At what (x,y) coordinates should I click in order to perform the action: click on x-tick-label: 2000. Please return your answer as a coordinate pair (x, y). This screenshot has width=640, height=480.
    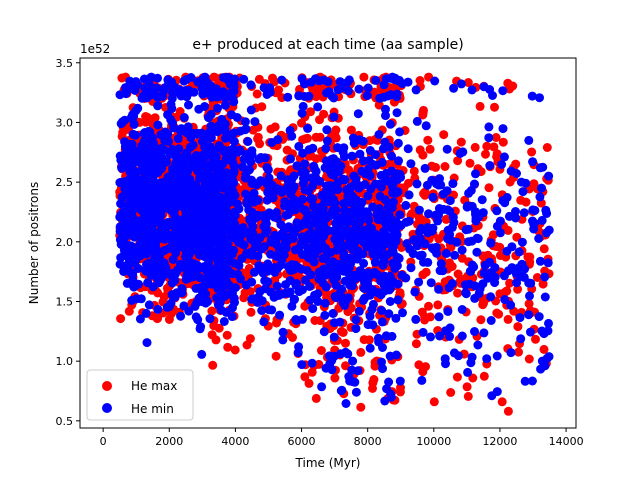
    Looking at the image, I should click on (169, 441).